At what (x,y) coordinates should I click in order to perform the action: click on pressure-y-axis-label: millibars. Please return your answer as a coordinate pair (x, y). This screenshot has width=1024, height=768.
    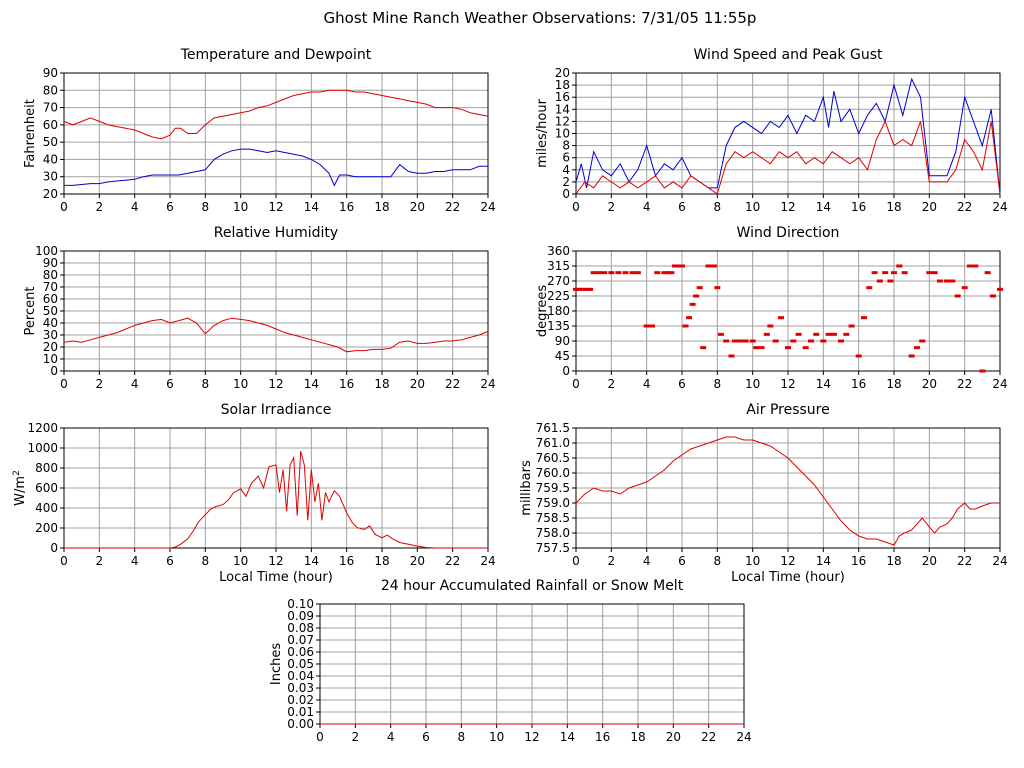
    Looking at the image, I should click on (526, 488).